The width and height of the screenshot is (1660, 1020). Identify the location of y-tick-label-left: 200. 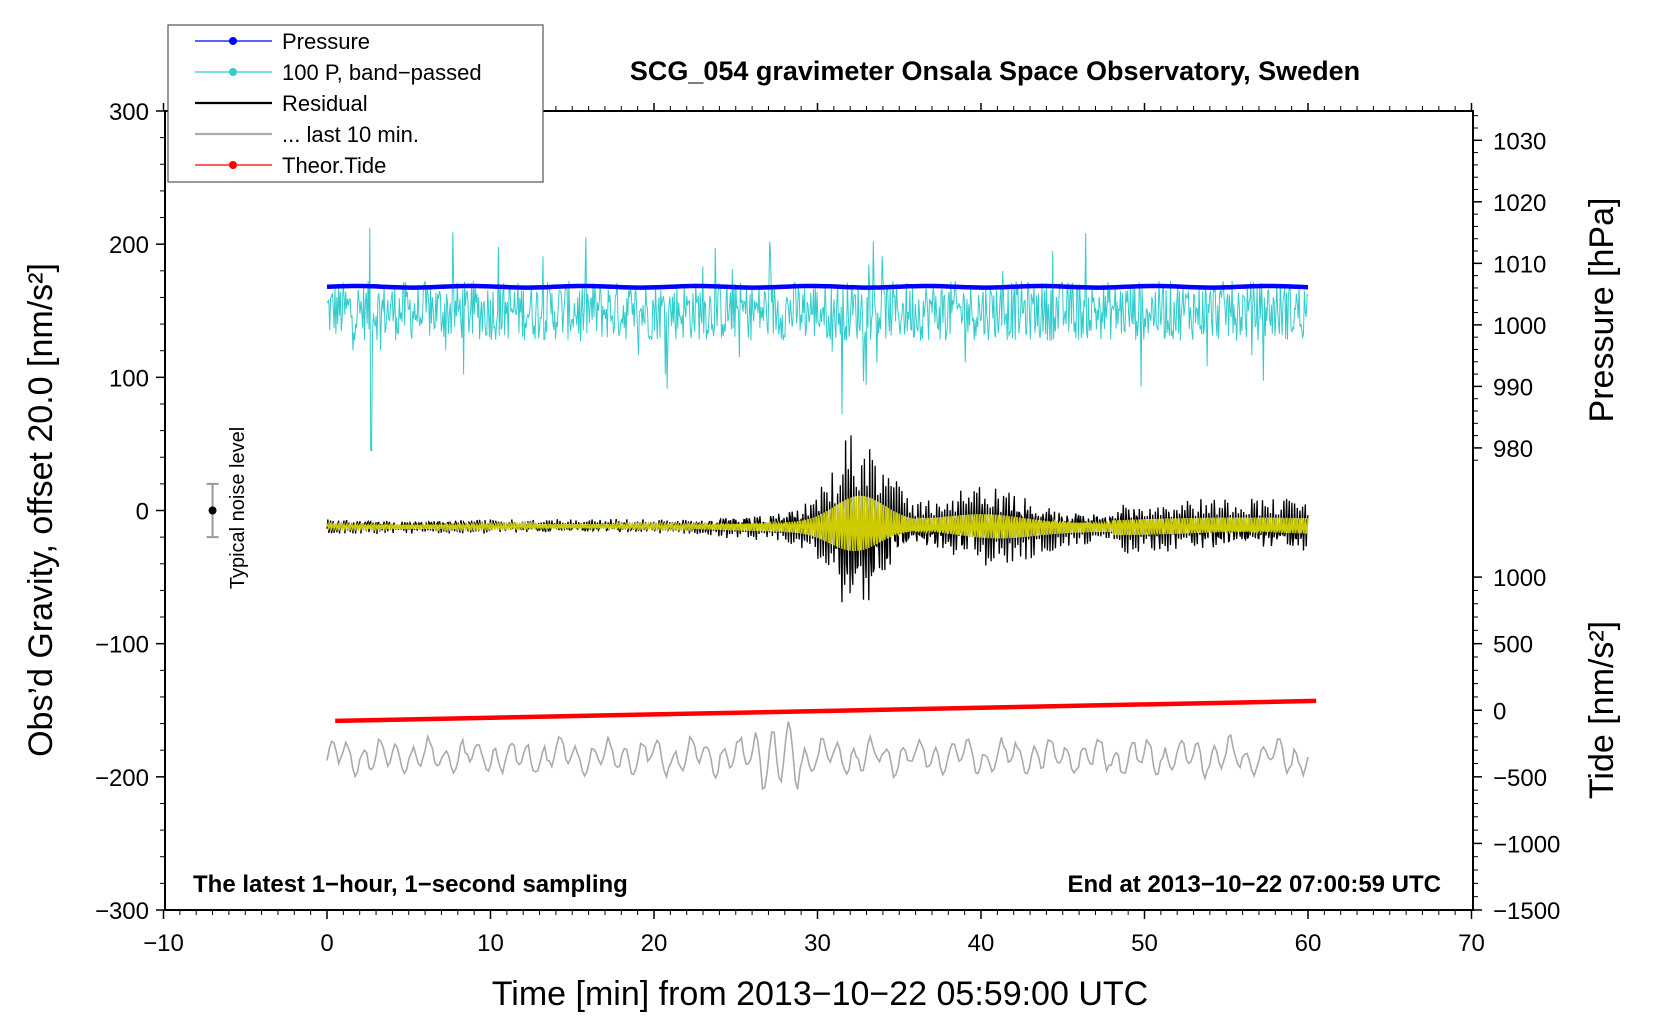
(129, 245).